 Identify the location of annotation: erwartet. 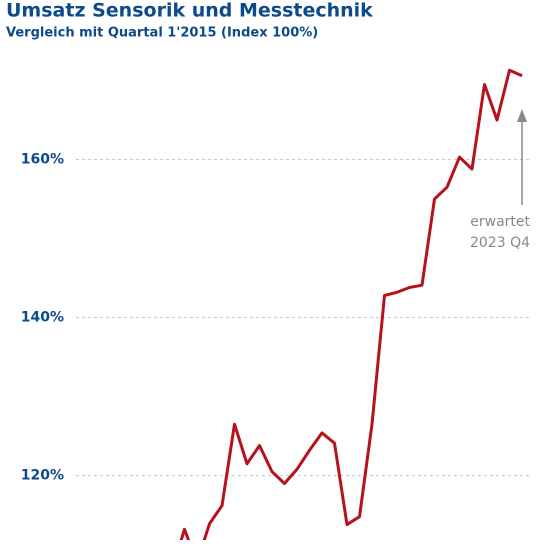
(500, 222).